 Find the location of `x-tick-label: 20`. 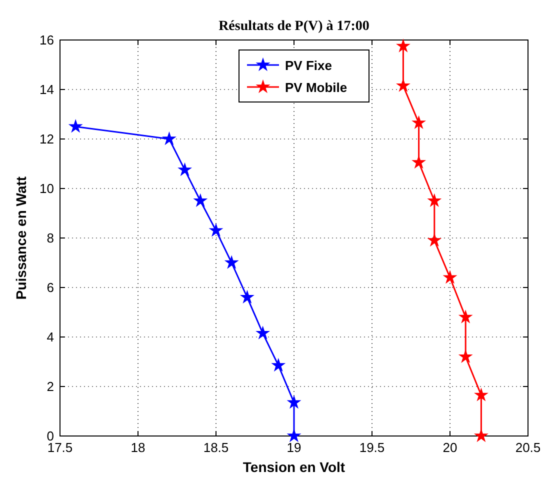

x-tick-label: 20 is located at coordinates (450, 447).